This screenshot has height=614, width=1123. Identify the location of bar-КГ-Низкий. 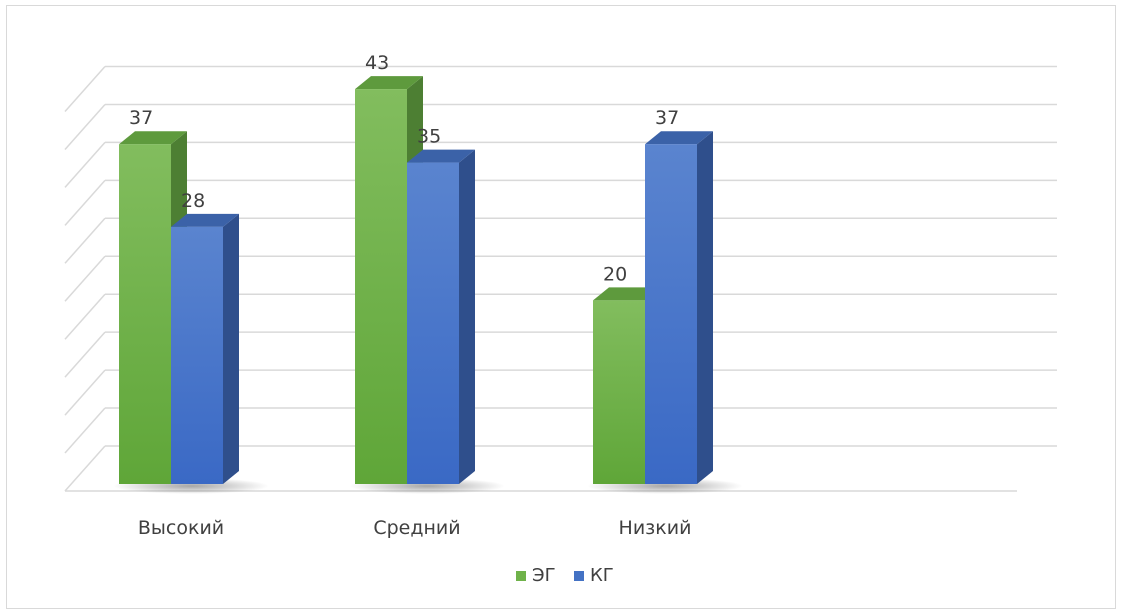
(679, 308).